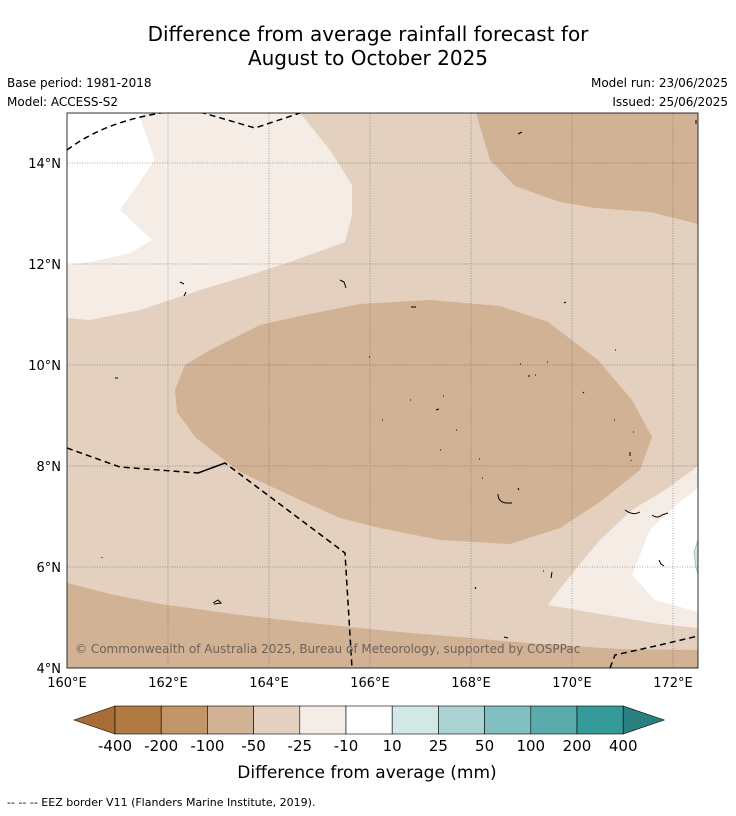 The width and height of the screenshot is (736, 816). I want to click on colorbar-tick-label: 100, so click(530, 746).